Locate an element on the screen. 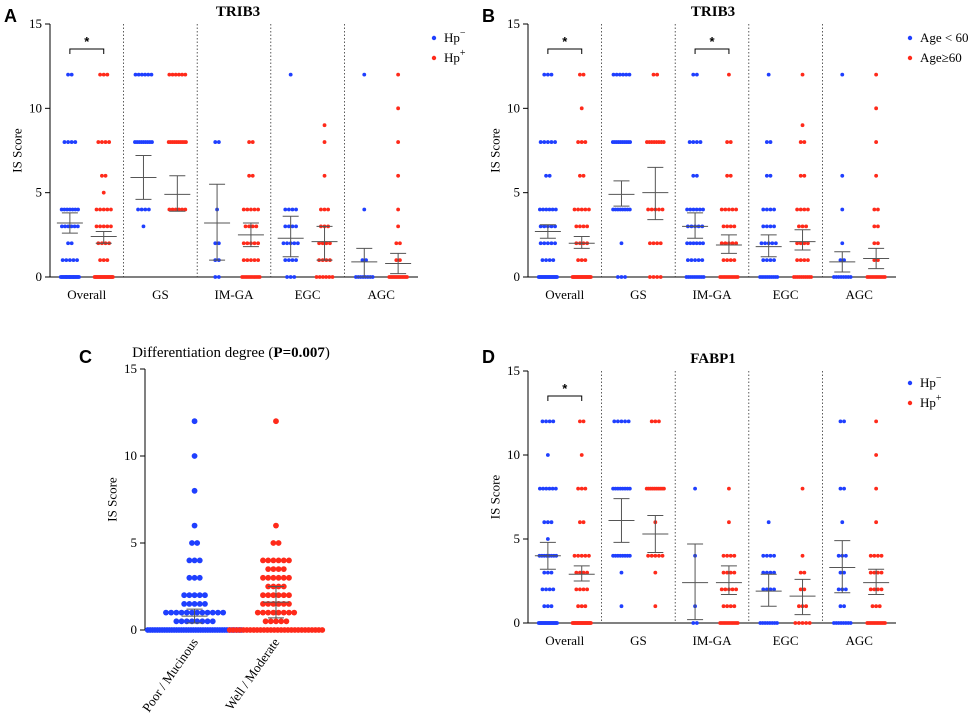  legend-label: Hp− is located at coordinates (455, 36).